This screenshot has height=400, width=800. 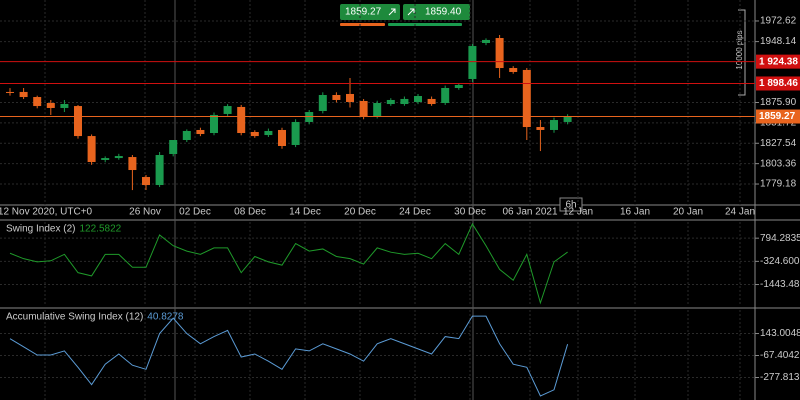 I want to click on level-label: 1 924.38, so click(x=778, y=61).